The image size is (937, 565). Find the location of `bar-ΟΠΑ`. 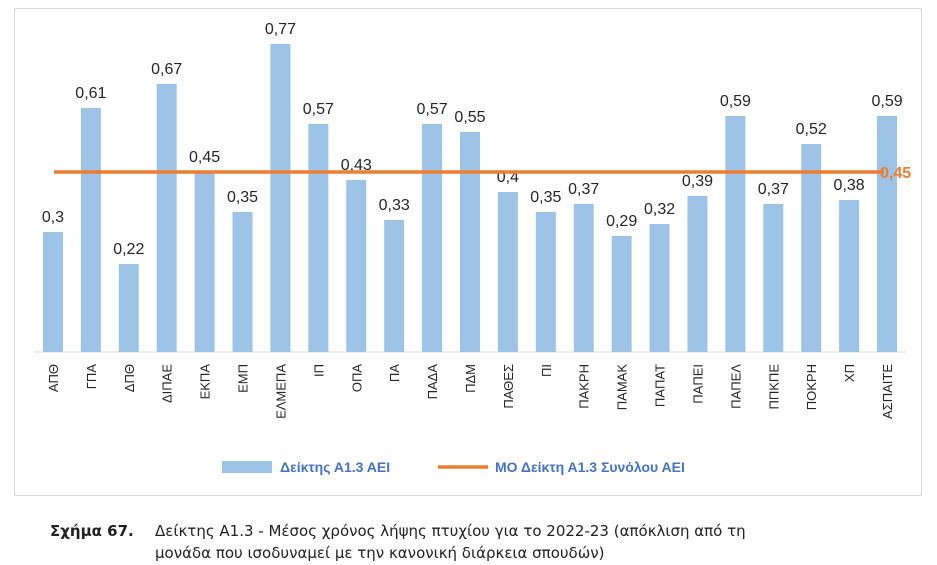

bar-ΟΠΑ is located at coordinates (356, 266).